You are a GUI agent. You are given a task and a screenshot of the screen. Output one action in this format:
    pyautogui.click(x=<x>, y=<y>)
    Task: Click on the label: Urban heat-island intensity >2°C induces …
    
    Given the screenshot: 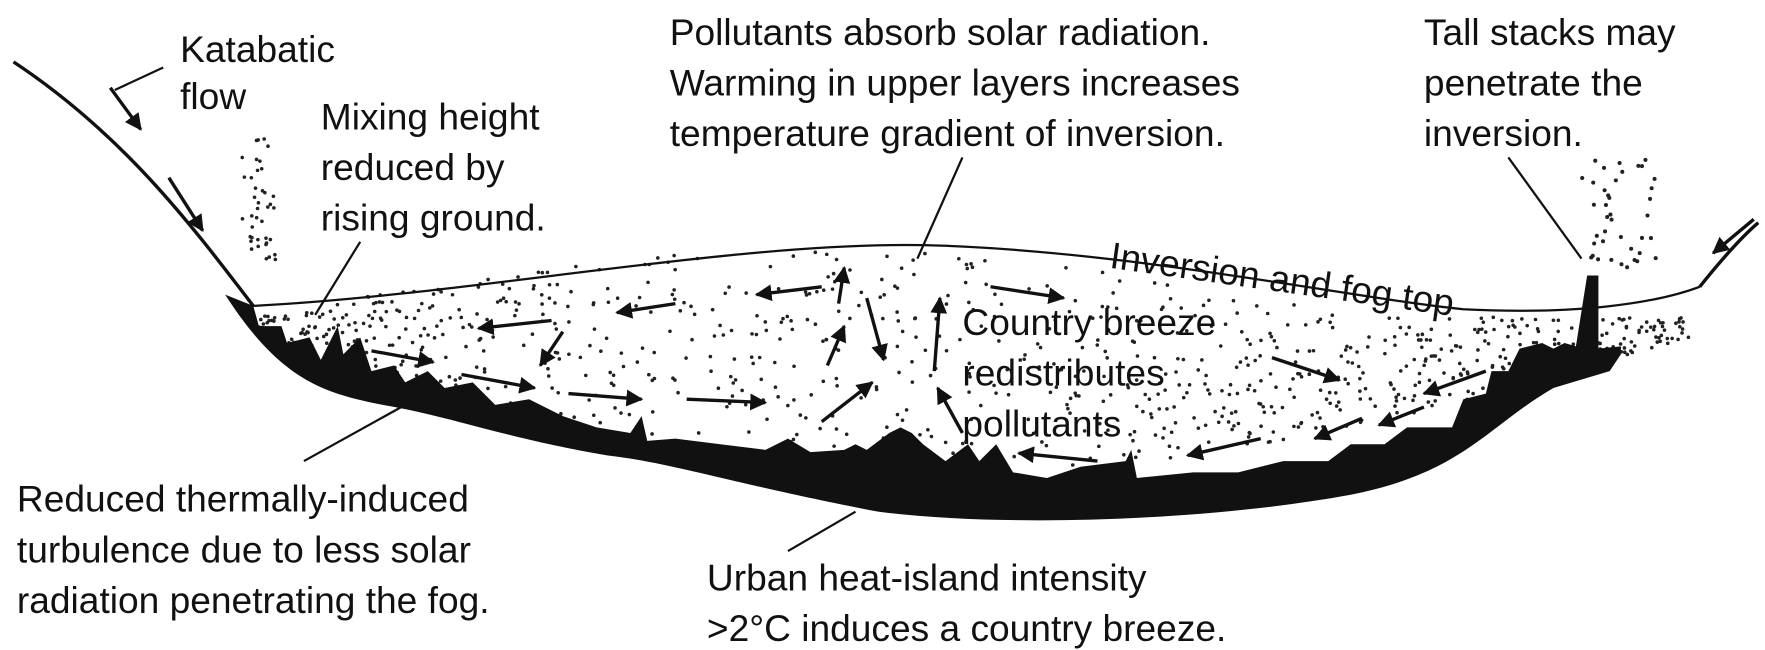 What is the action you would take?
    pyautogui.click(x=966, y=602)
    